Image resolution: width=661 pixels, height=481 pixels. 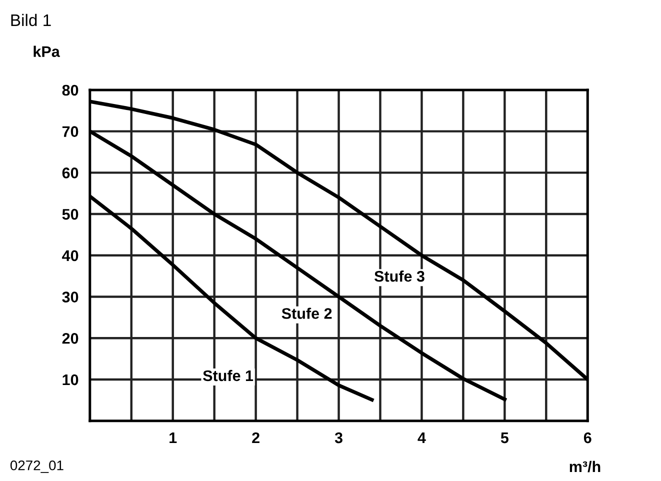 What do you see at coordinates (70, 256) in the screenshot?
I see `y-tick-label: 40` at bounding box center [70, 256].